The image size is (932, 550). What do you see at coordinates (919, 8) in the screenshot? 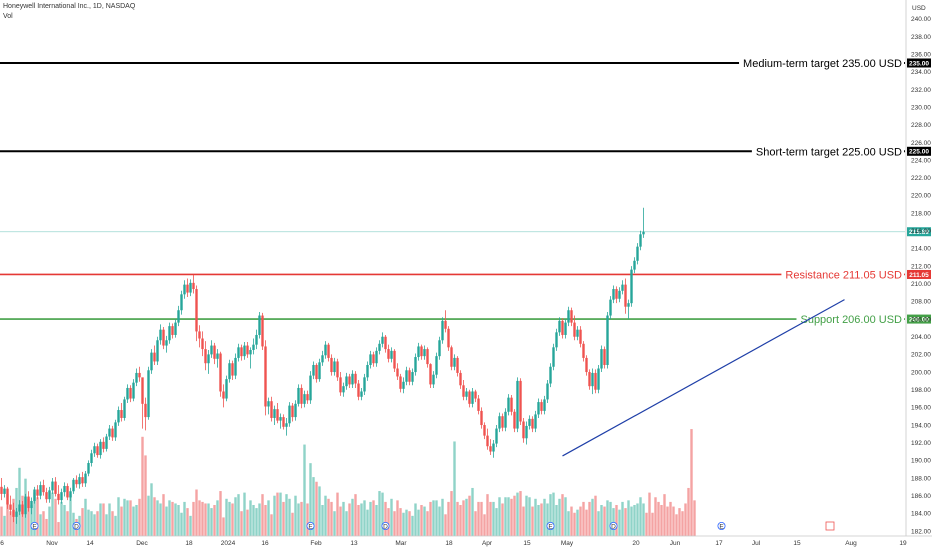
I see `currency-label: USD` at bounding box center [919, 8].